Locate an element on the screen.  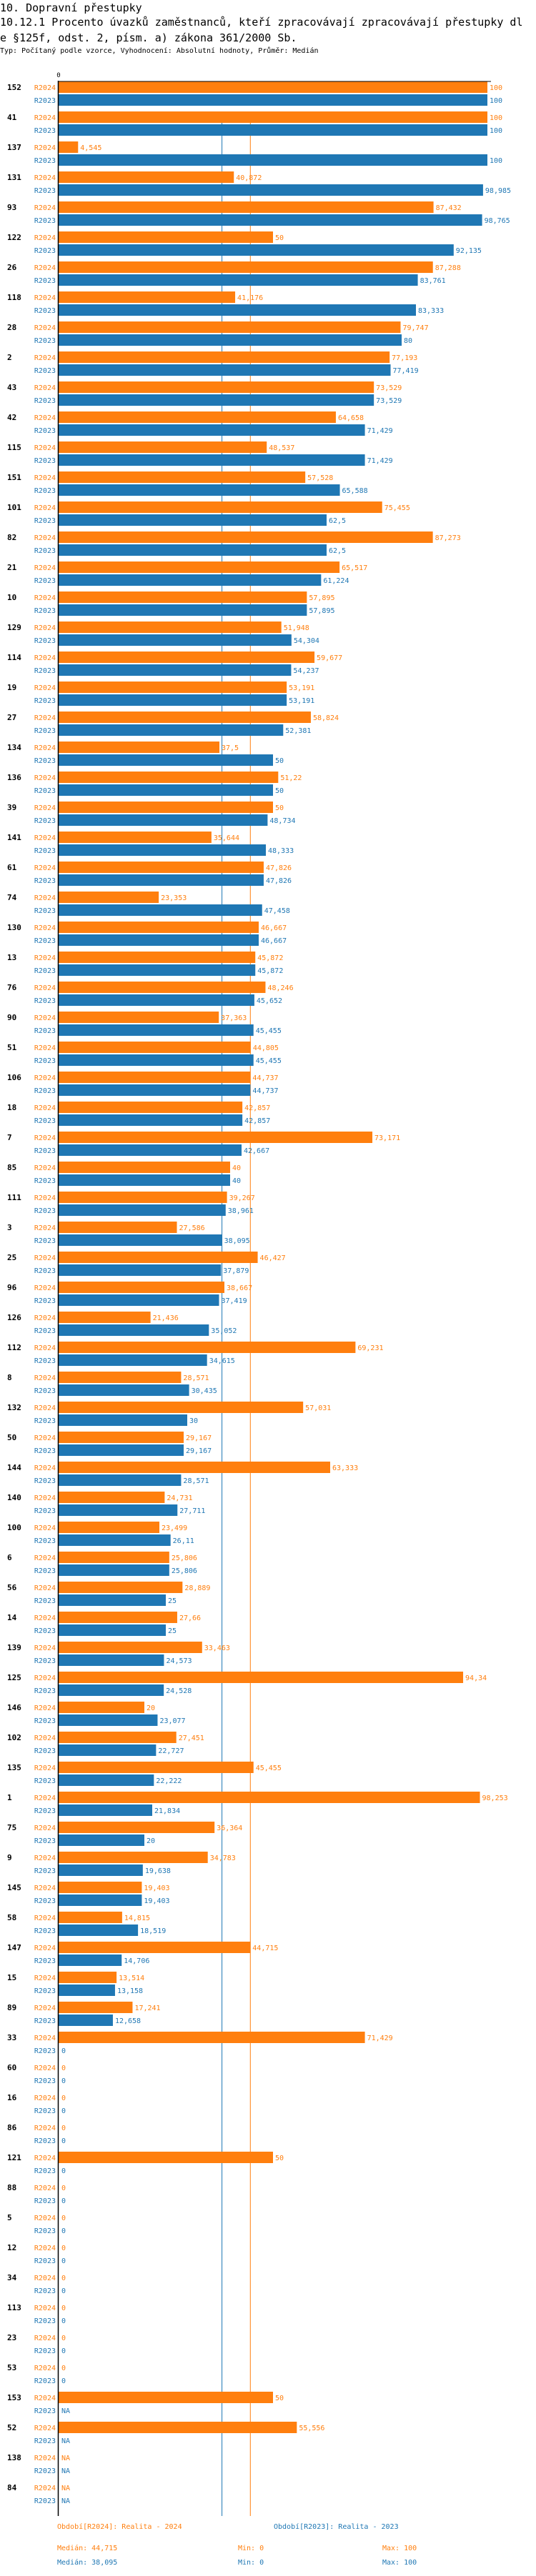
category-label: 139 is located at coordinates (14, 1648).